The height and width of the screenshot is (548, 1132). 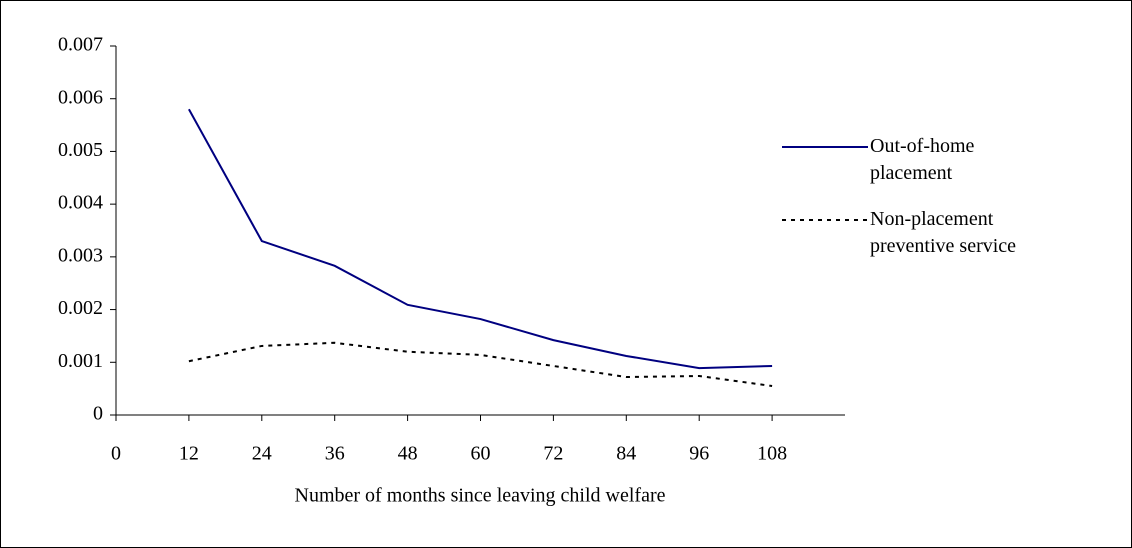 What do you see at coordinates (80, 97) in the screenshot?
I see `y-tick-label: 0.006` at bounding box center [80, 97].